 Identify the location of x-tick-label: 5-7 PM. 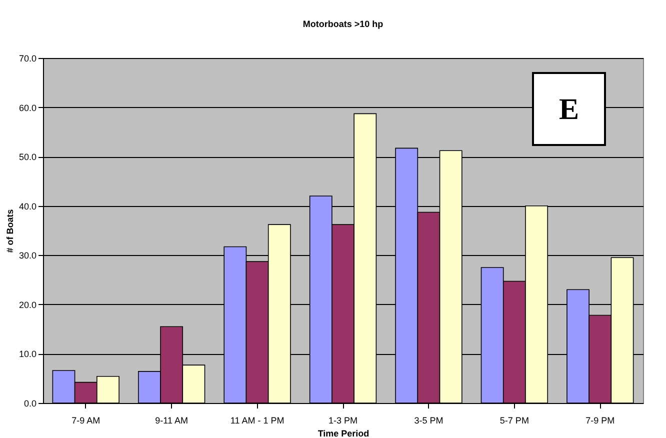
(514, 421).